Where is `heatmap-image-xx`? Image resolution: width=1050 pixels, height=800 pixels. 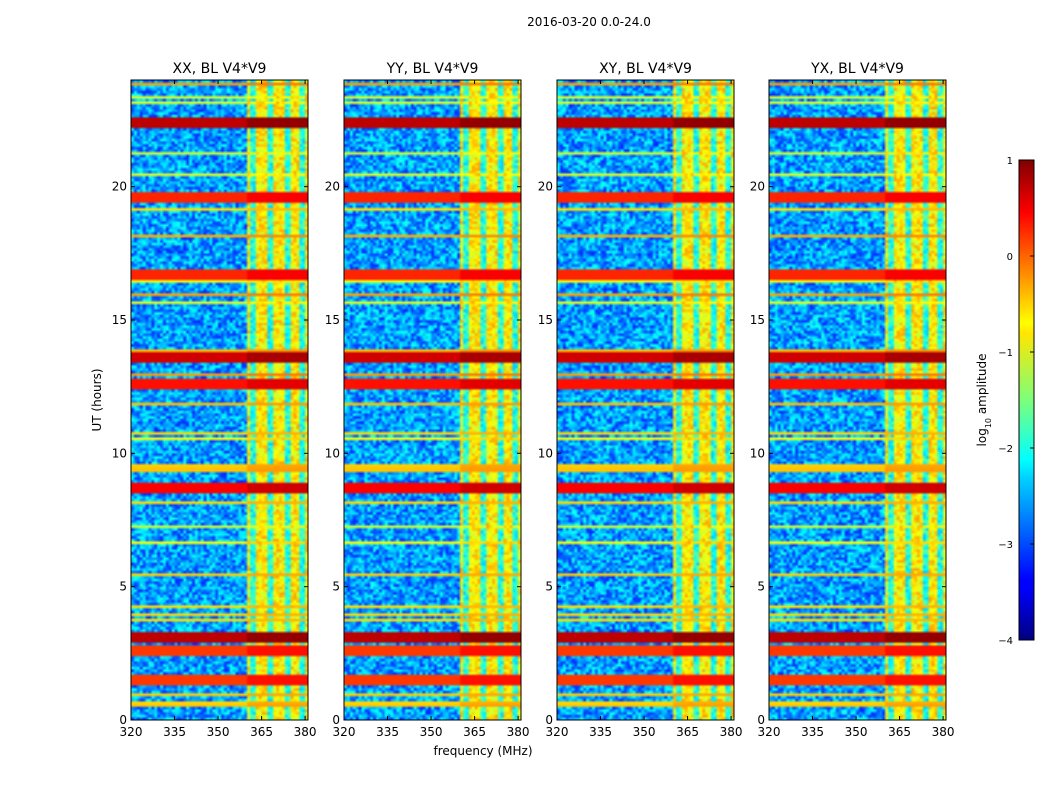 heatmap-image-xx is located at coordinates (219, 400).